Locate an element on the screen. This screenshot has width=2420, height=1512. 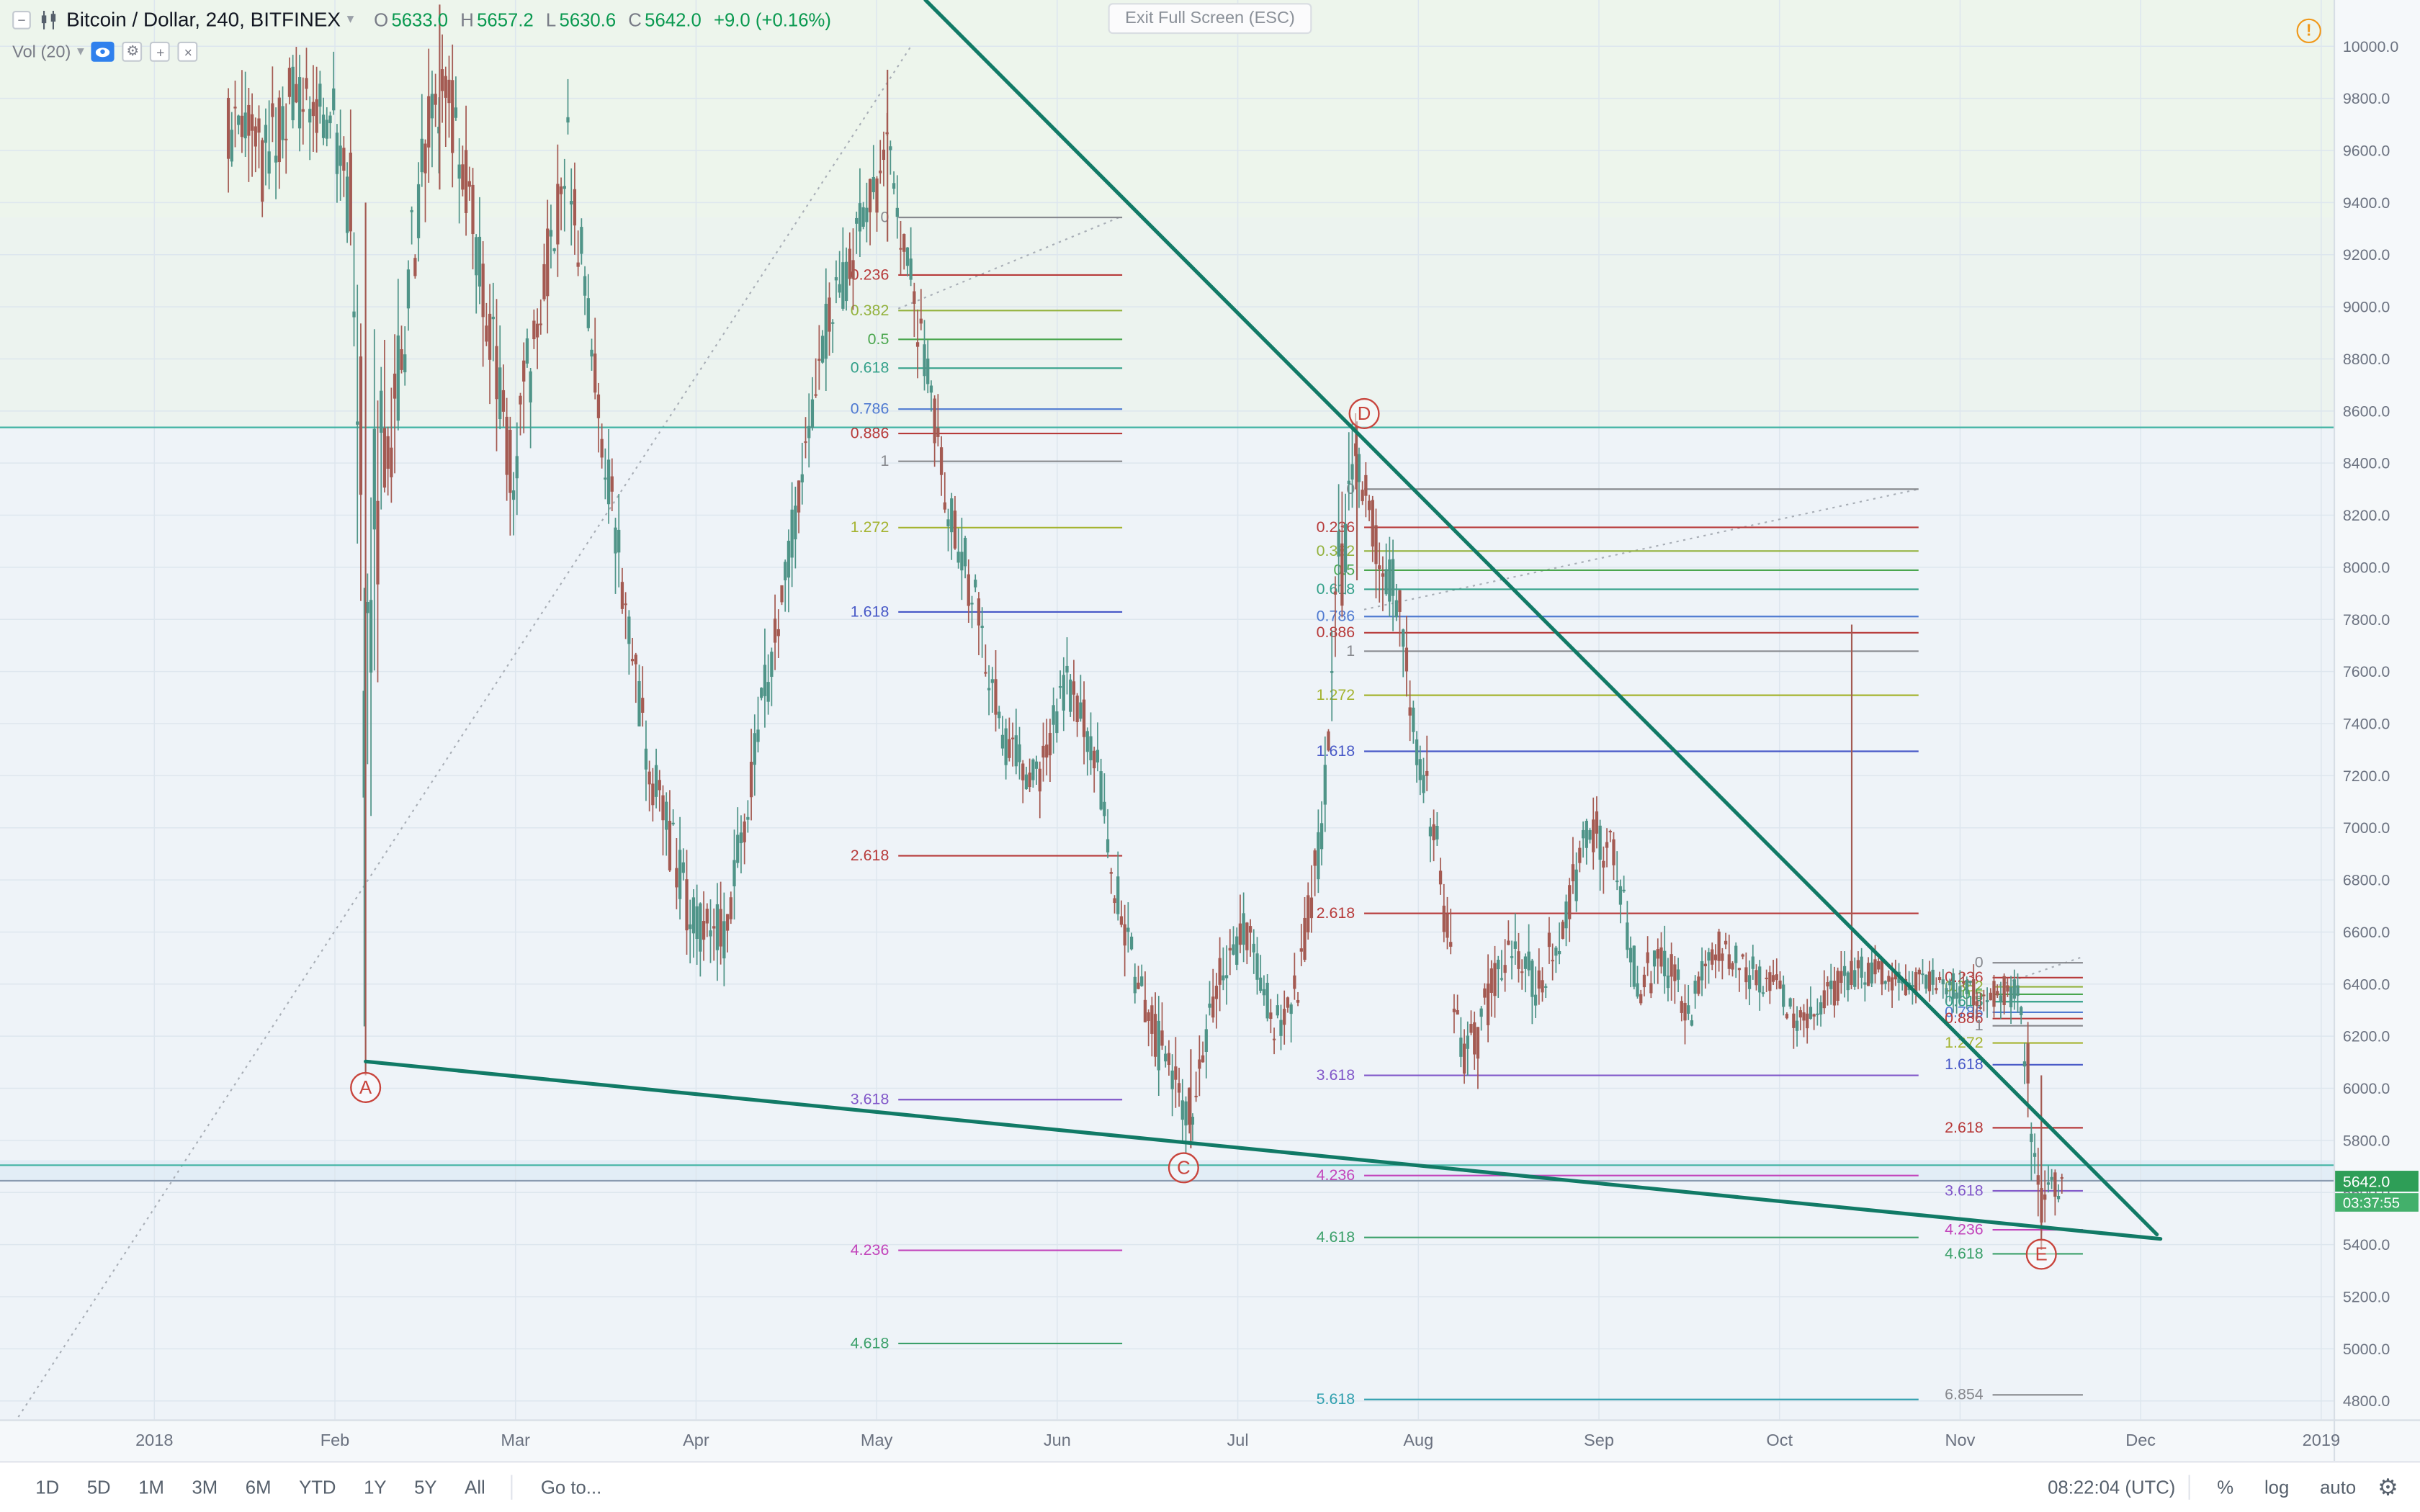
close-value: 5642.0 is located at coordinates (673, 19).